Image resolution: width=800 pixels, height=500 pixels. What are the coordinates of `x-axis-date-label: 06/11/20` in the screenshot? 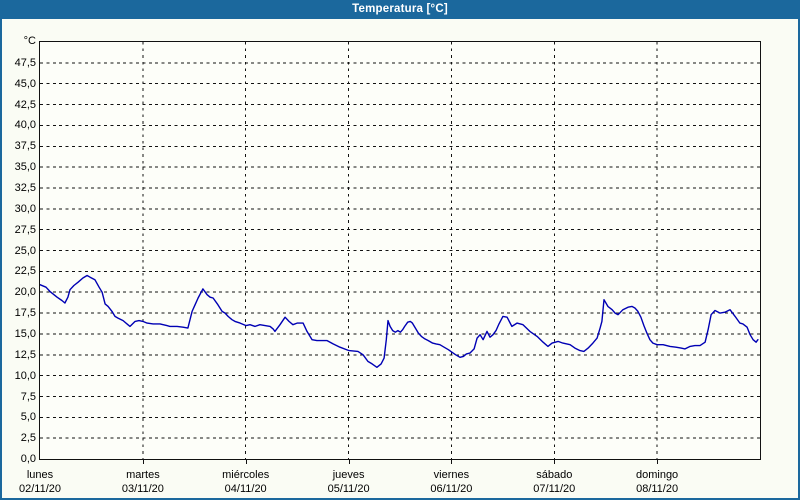 It's located at (451, 489).